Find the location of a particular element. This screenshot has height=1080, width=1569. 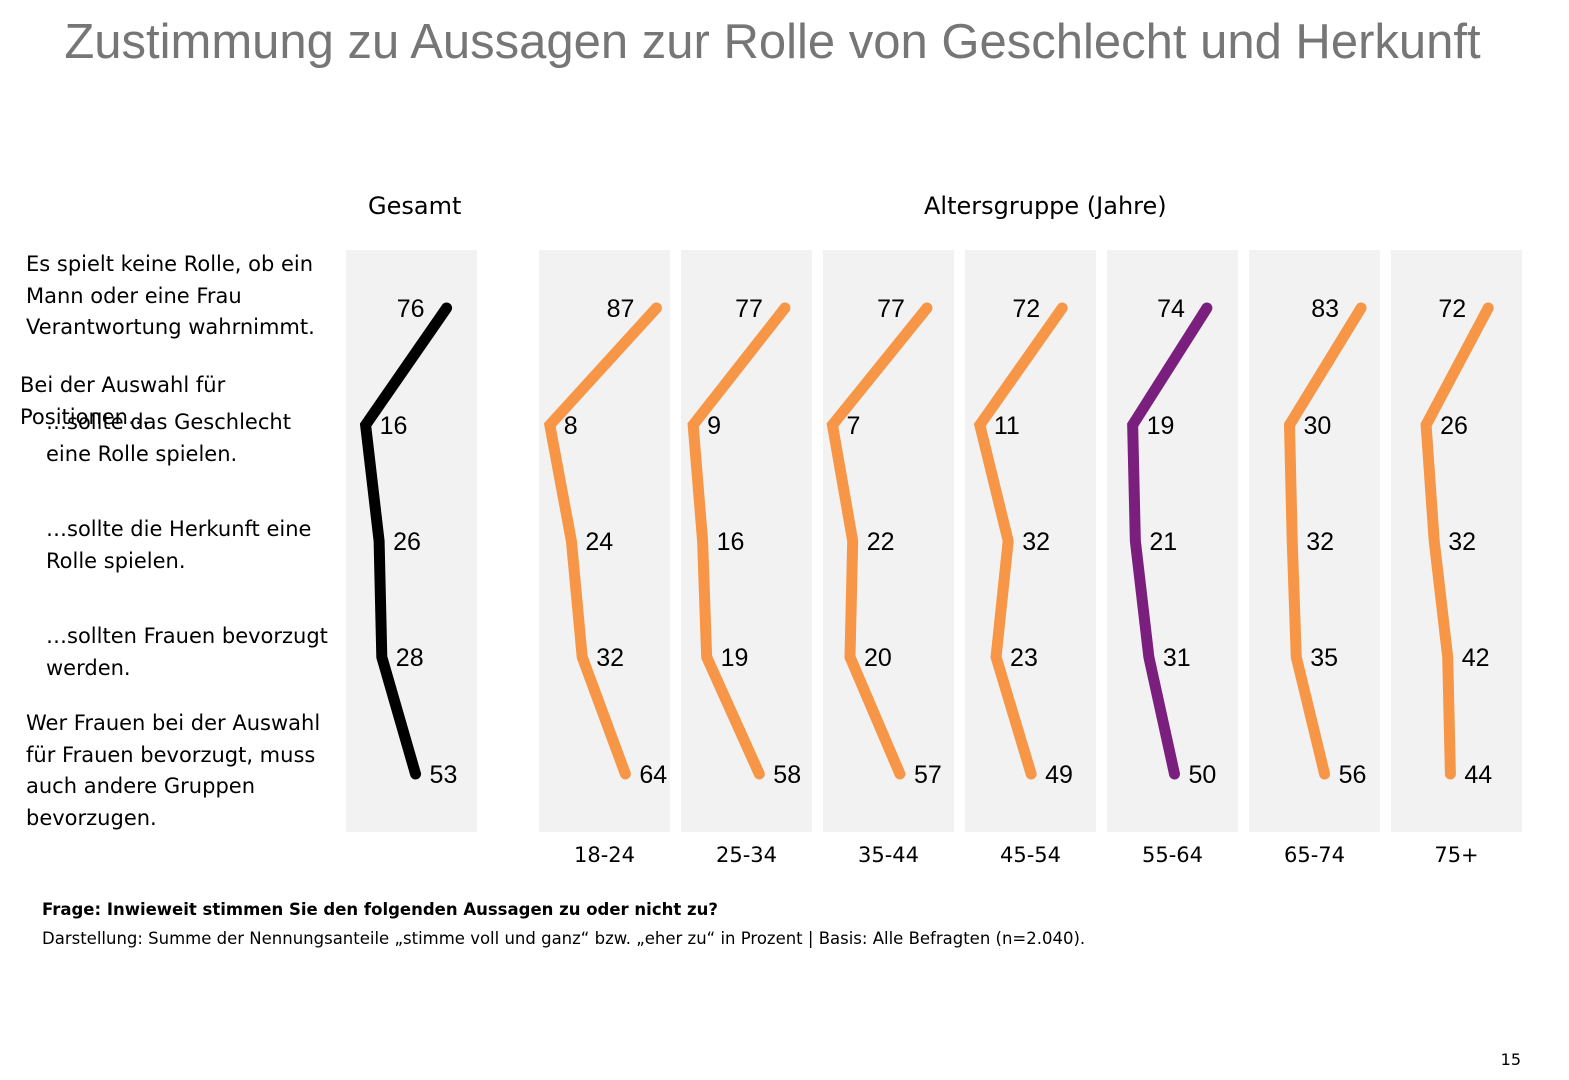

statement-4-line: werden. is located at coordinates (88, 667).